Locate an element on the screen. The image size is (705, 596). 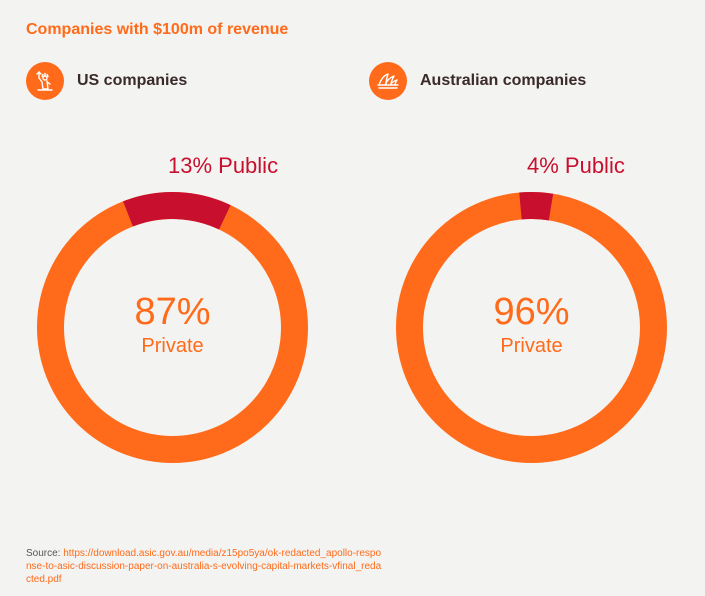
opera-house-icon is located at coordinates (388, 81).